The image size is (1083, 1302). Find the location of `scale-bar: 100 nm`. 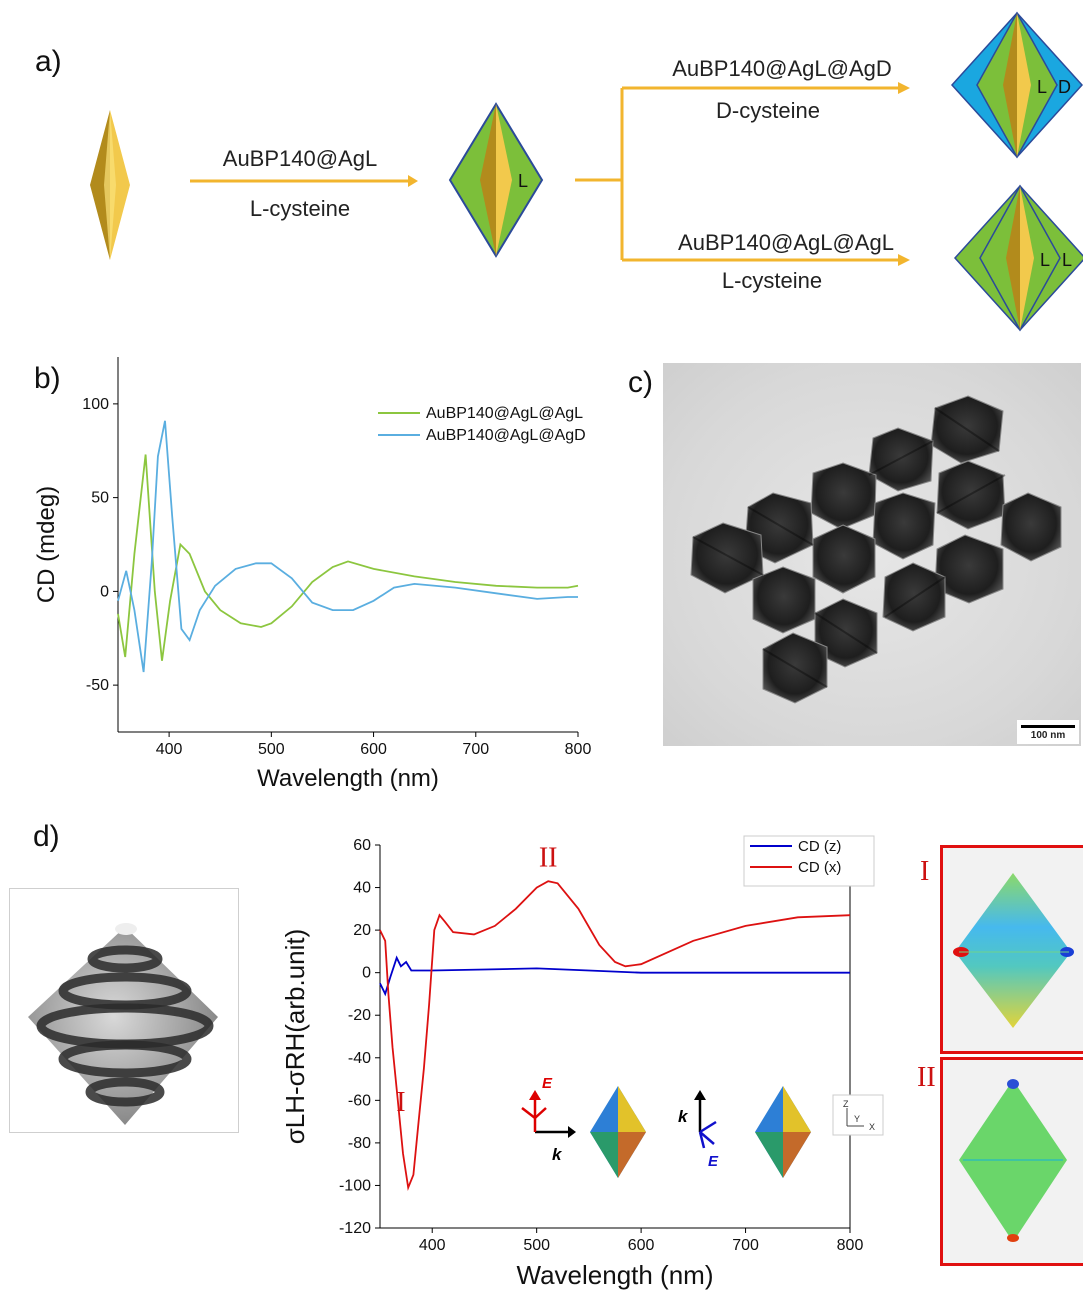

scale-bar: 100 nm is located at coordinates (1048, 732).